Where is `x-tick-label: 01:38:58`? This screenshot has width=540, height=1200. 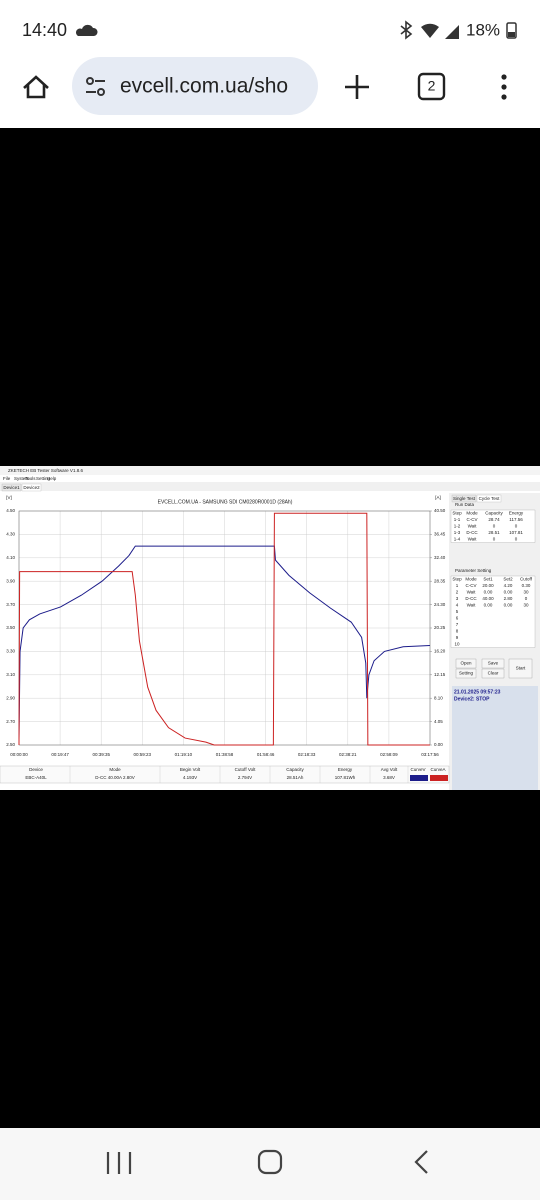 x-tick-label: 01:38:58 is located at coordinates (225, 754).